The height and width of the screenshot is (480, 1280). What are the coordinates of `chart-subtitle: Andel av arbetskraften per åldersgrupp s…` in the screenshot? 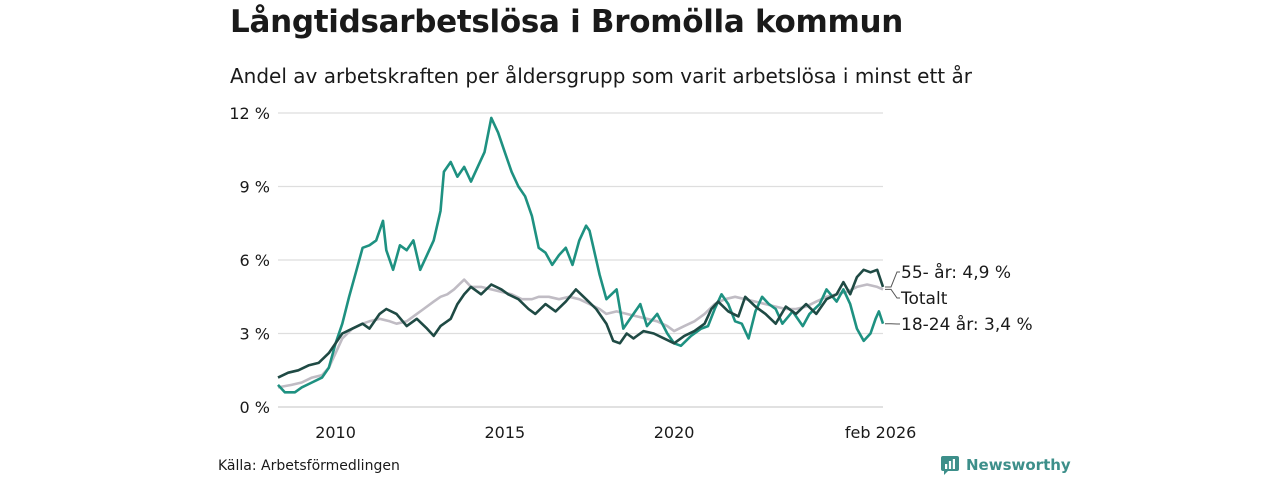 It's located at (601, 76).